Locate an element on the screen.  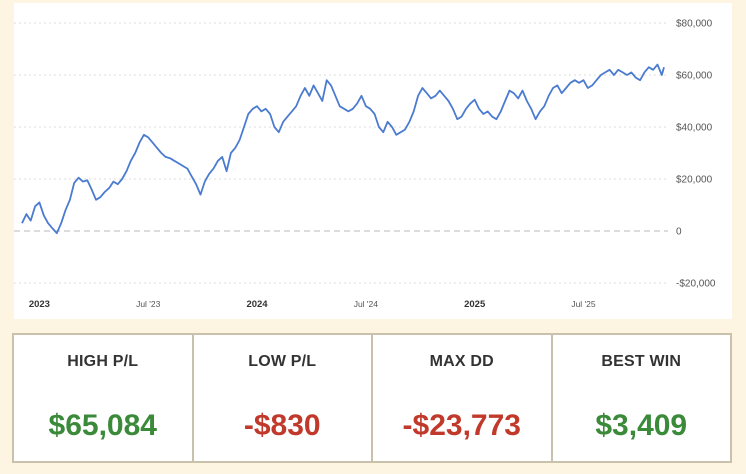
x-tick-label: 2023 is located at coordinates (39, 304).